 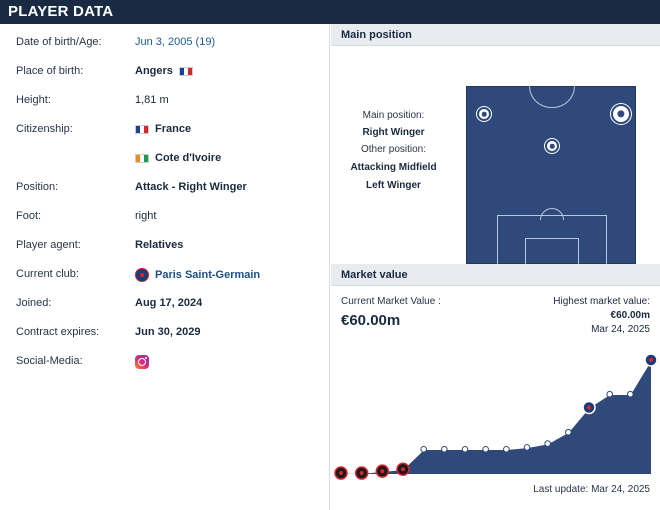 I want to click on citizenship-1-group: France, so click(x=163, y=129).